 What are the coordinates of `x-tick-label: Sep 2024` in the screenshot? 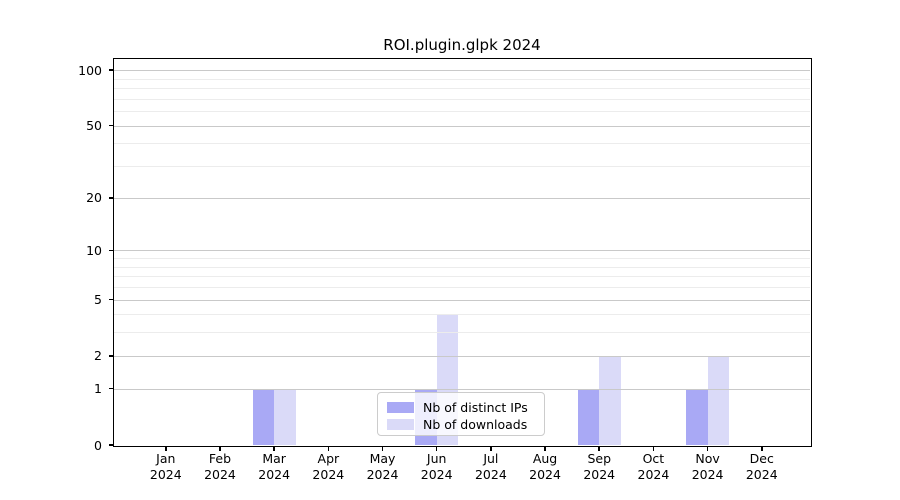 It's located at (599, 466).